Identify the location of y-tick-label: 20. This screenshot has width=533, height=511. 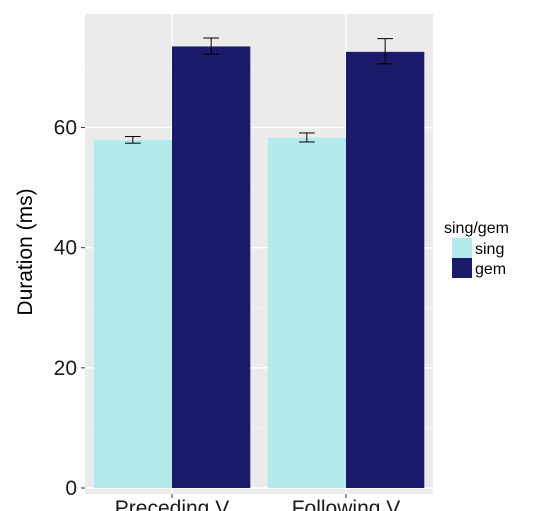
(65, 368).